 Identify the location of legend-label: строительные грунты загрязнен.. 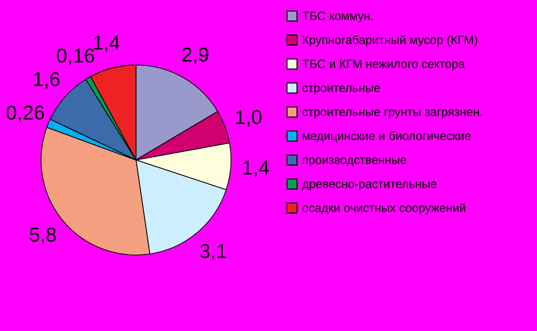
(393, 112).